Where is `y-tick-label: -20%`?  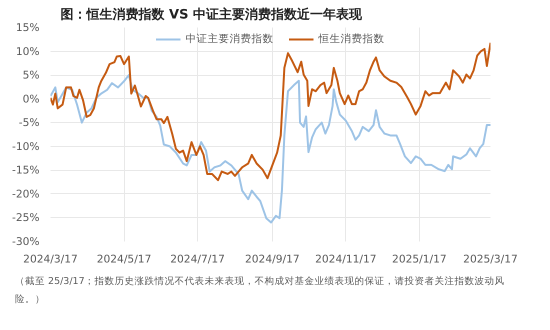
y-tick-label: -20% is located at coordinates (26, 193).